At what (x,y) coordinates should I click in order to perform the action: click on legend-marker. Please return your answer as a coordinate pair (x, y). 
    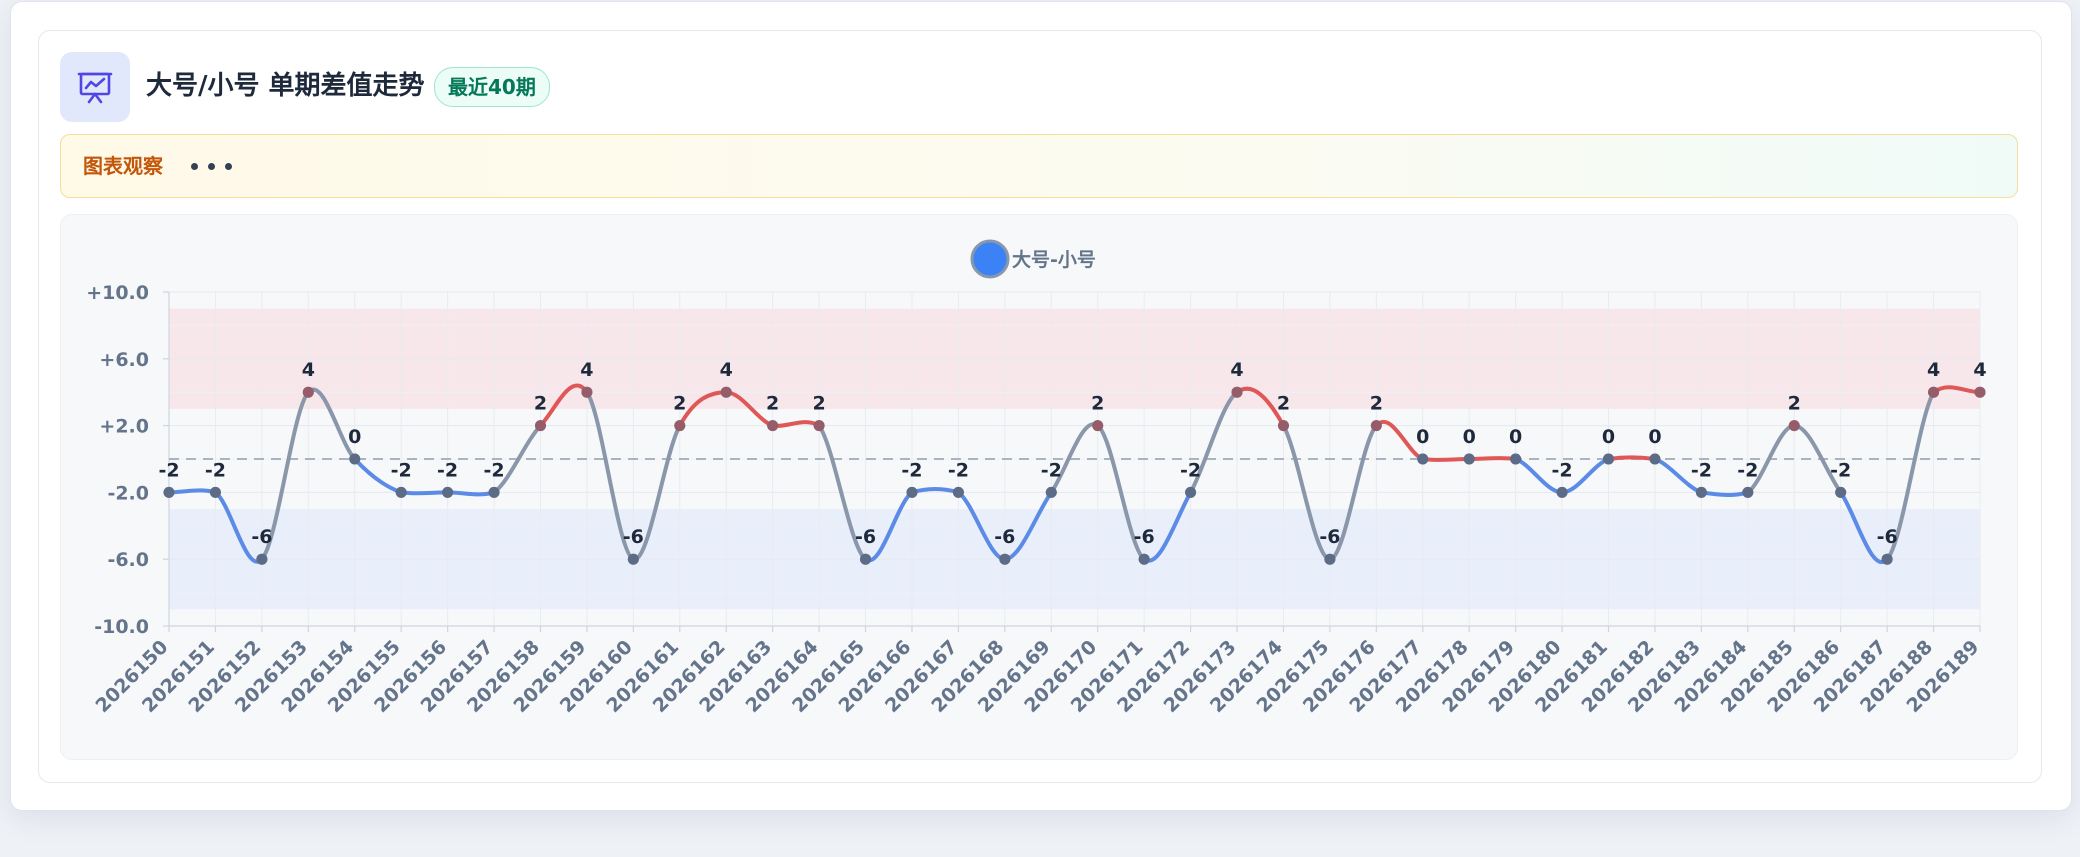
    Looking at the image, I should click on (990, 259).